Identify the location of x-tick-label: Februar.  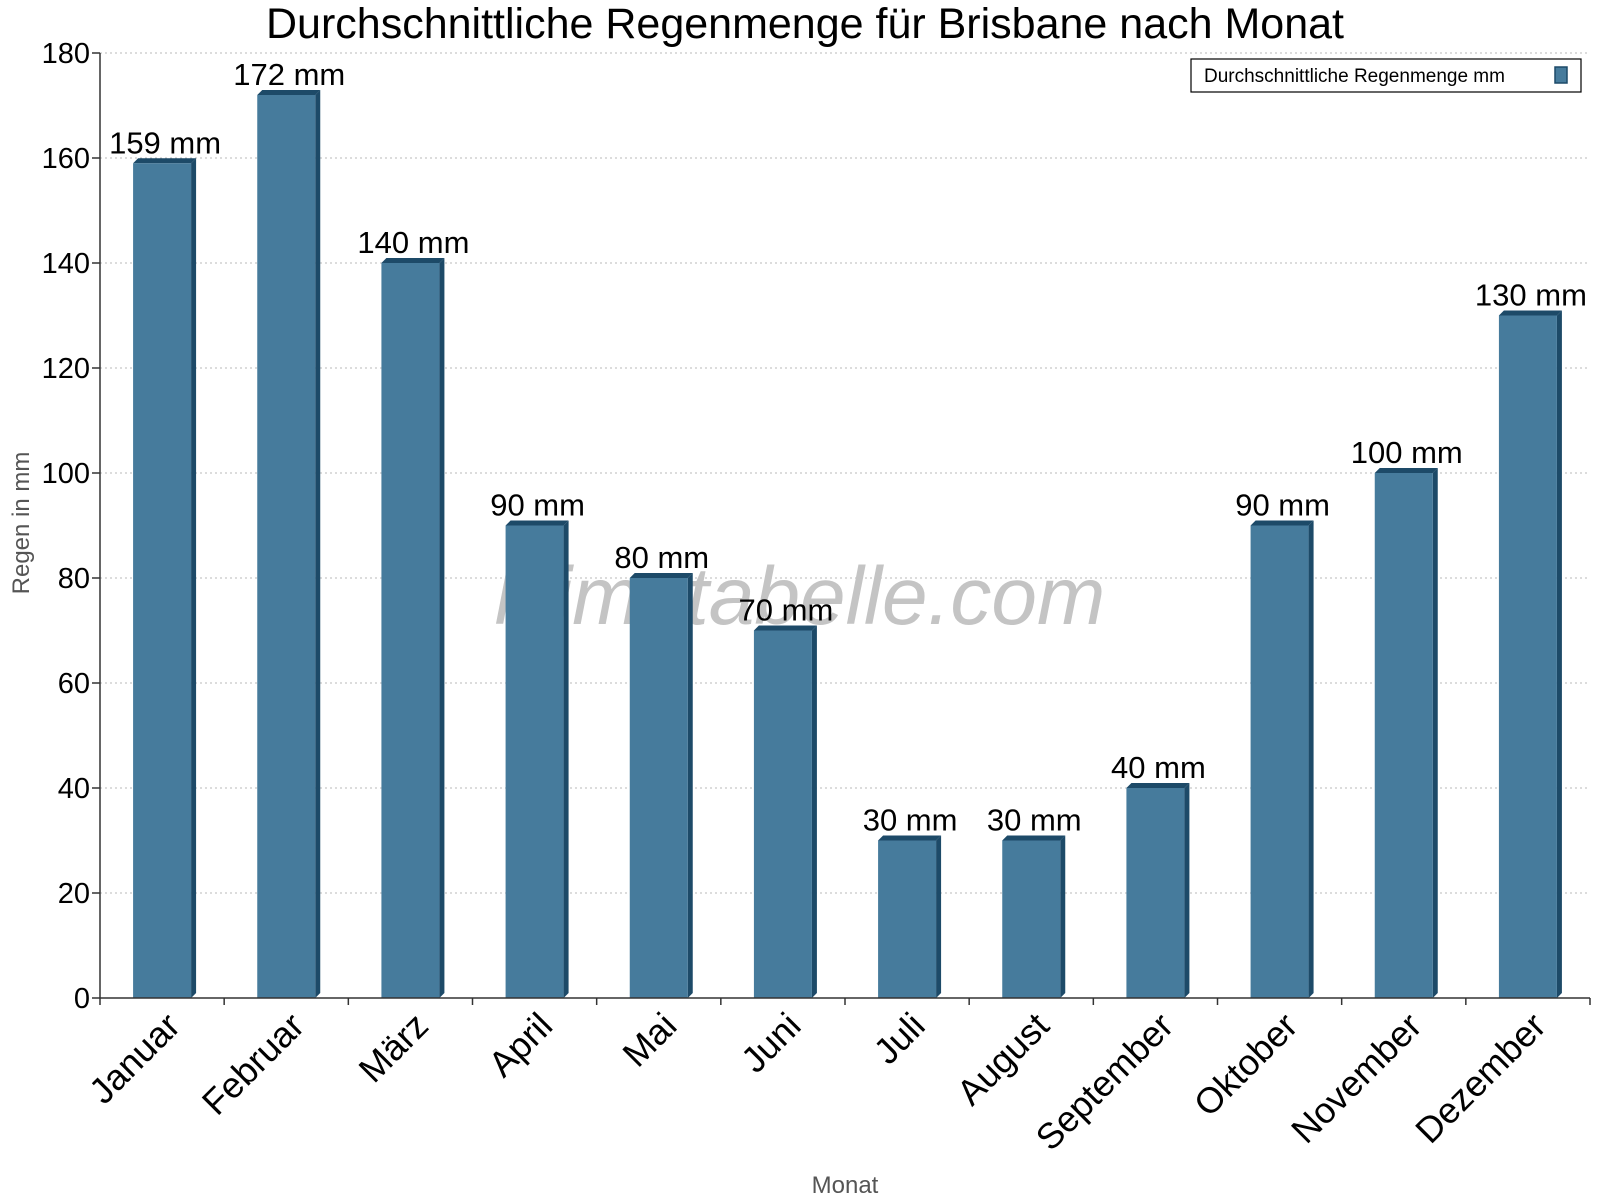
(253, 1064).